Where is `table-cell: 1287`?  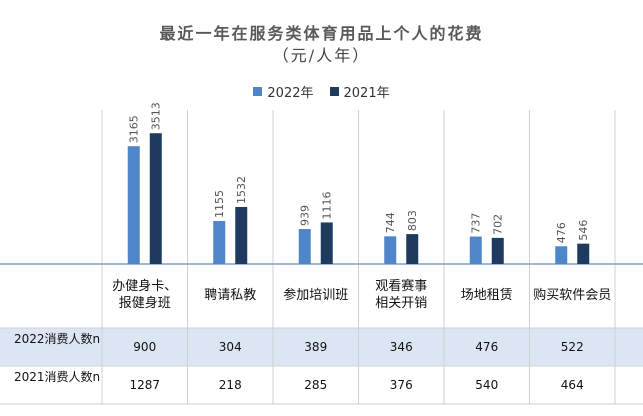 table-cell: 1287 is located at coordinates (145, 385).